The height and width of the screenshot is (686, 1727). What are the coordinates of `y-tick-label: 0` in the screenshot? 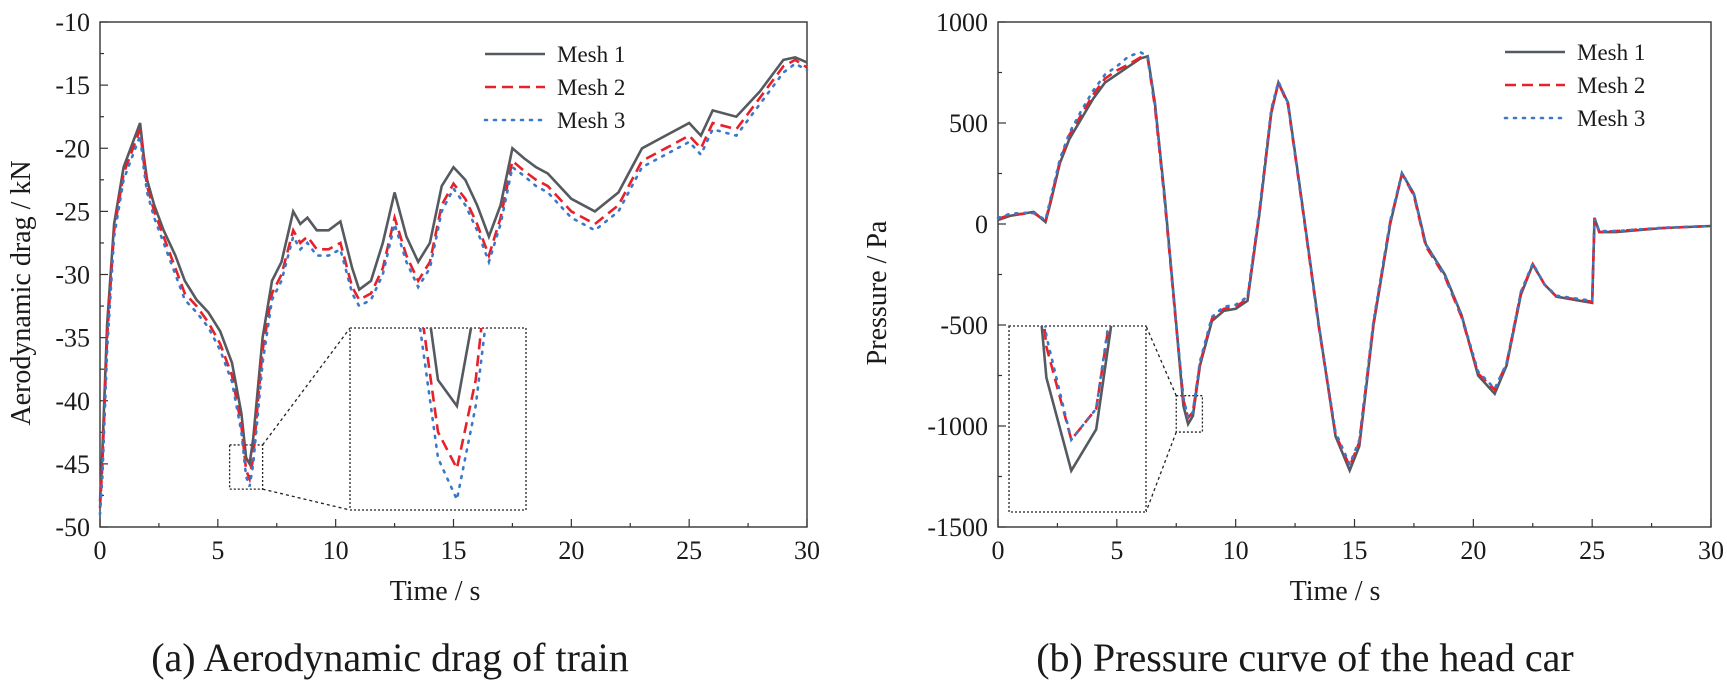 It's located at (981, 224).